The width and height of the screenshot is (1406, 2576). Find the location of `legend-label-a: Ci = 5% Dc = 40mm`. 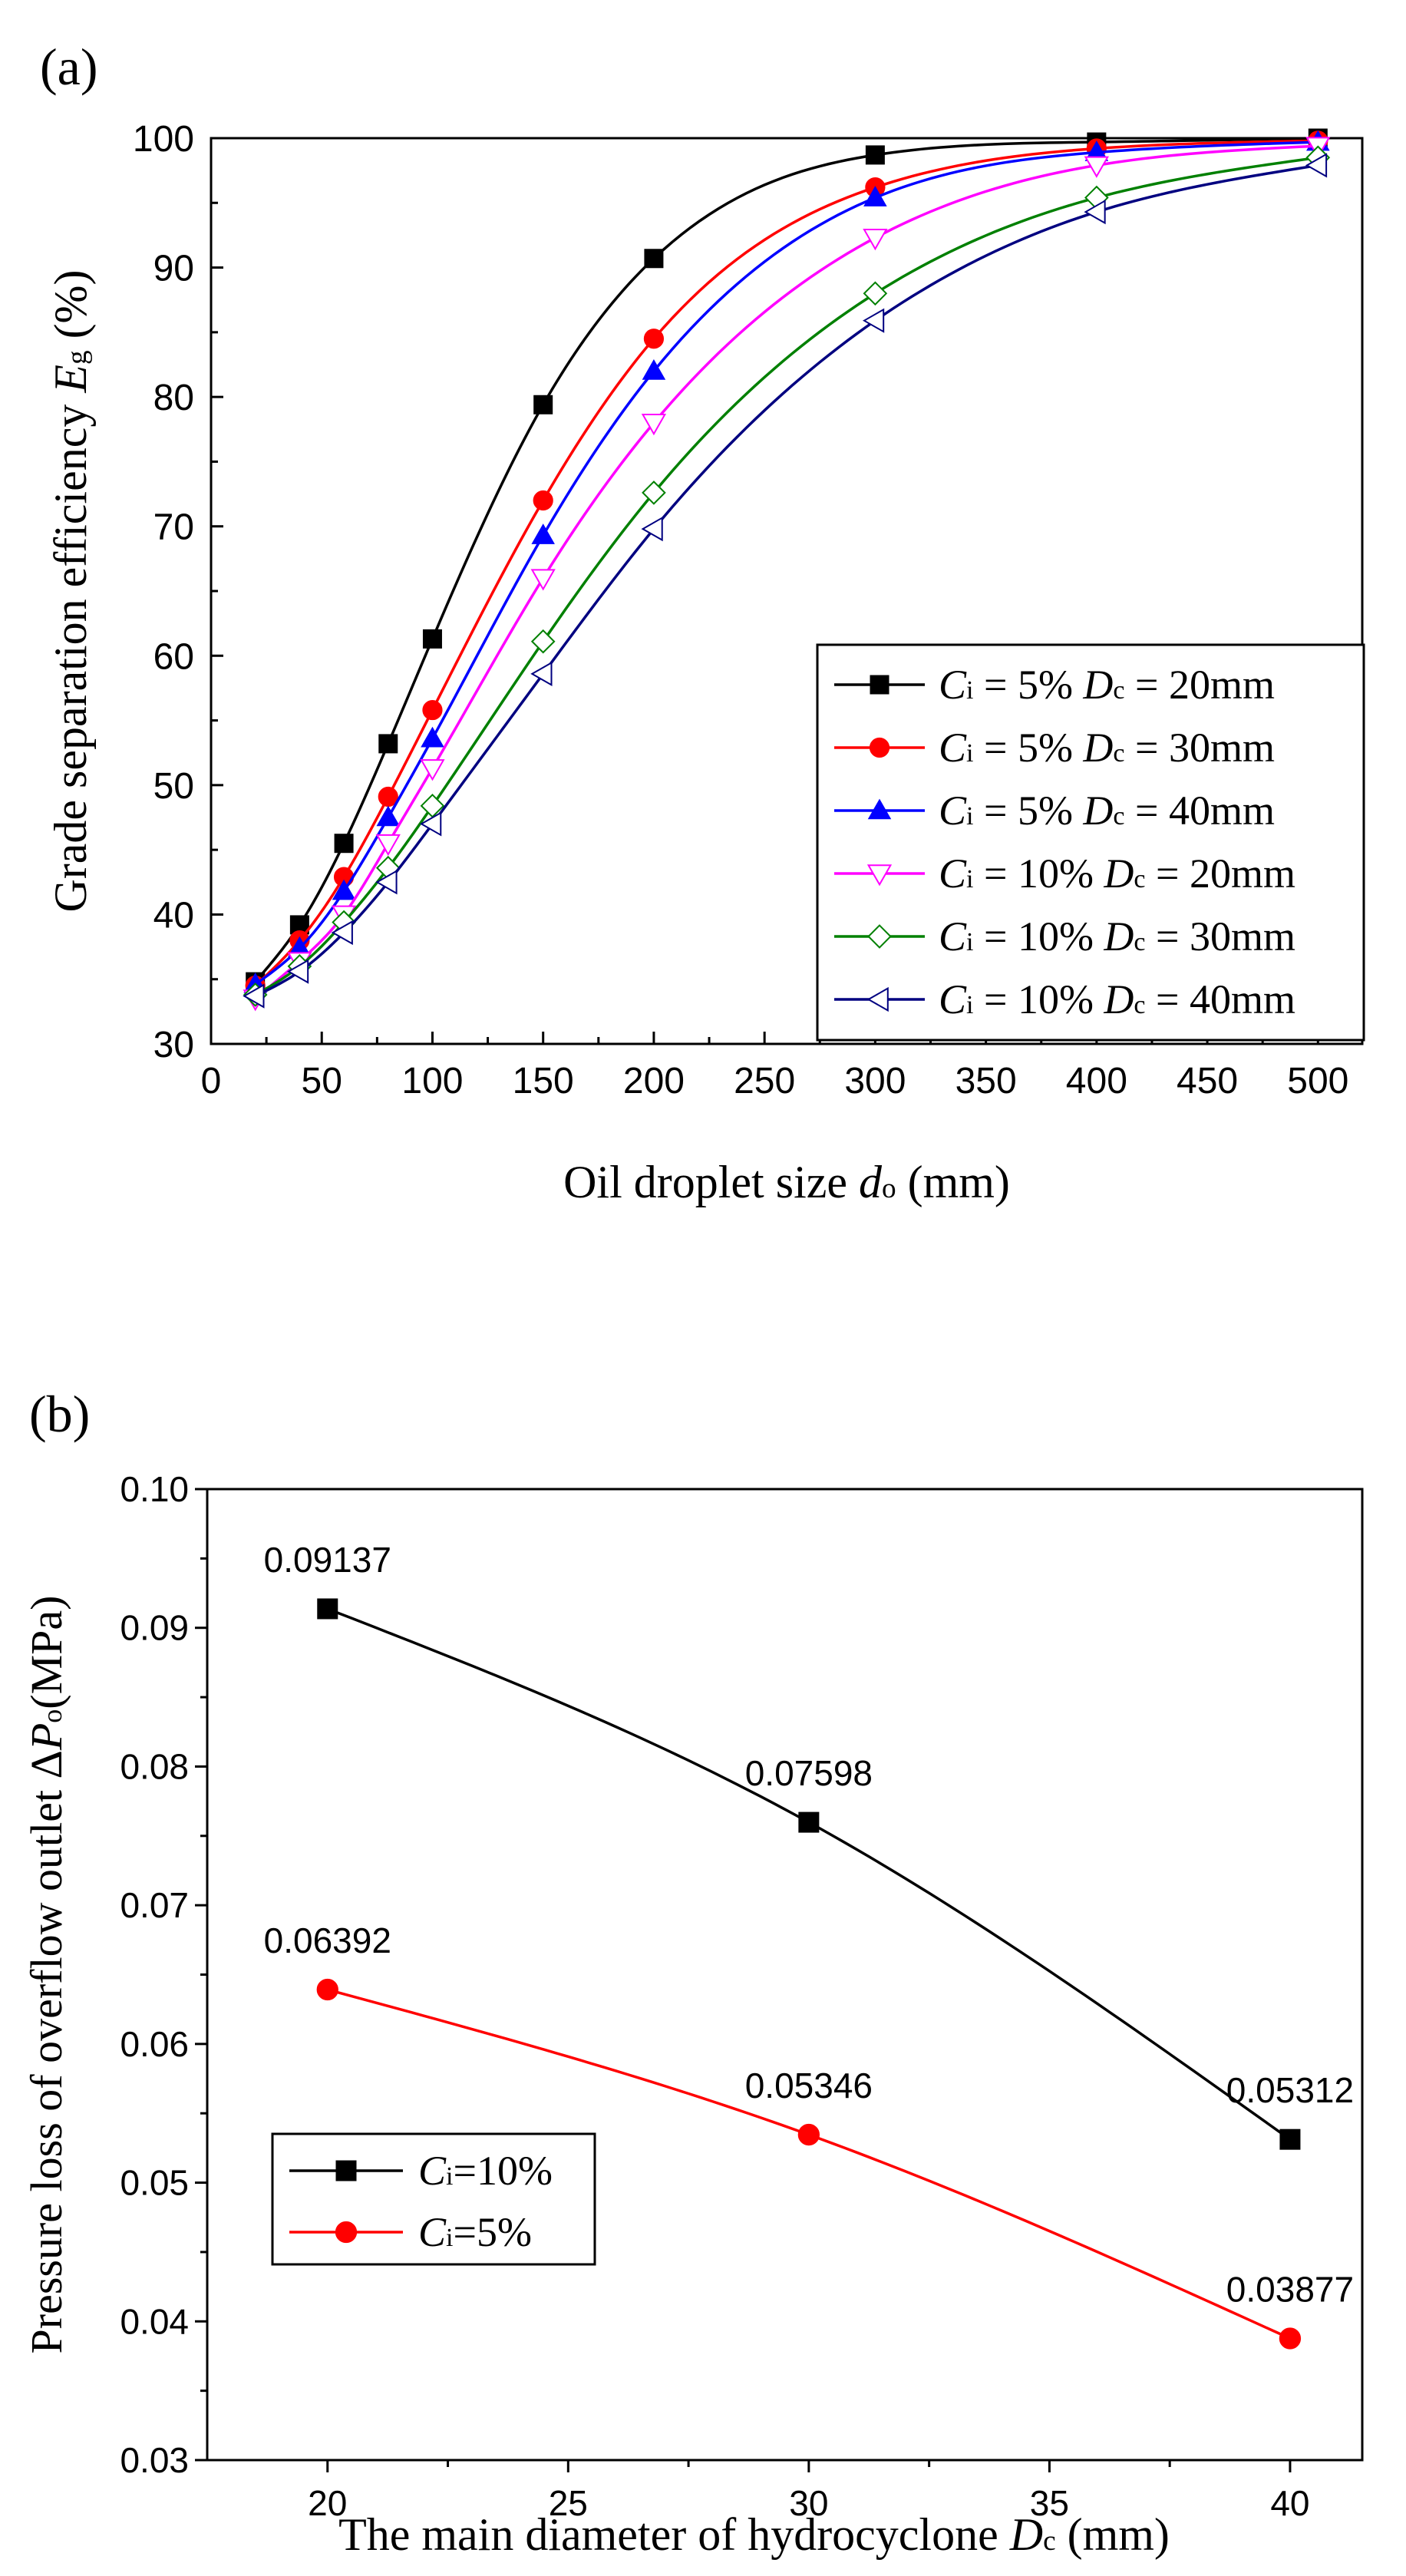

legend-label-a: Ci = 5% Dc = 40mm is located at coordinates (1107, 811).